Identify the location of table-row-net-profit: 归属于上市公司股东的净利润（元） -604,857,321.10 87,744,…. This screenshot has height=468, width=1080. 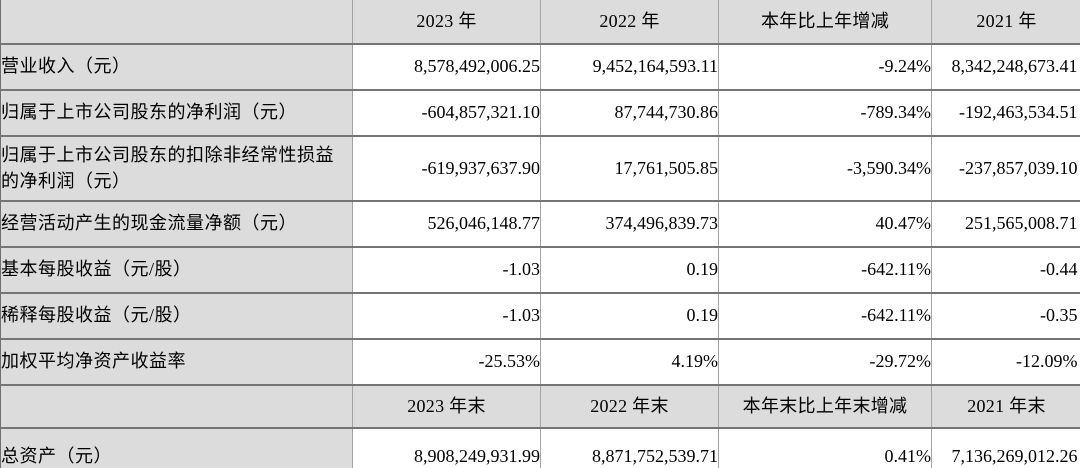
(540, 112).